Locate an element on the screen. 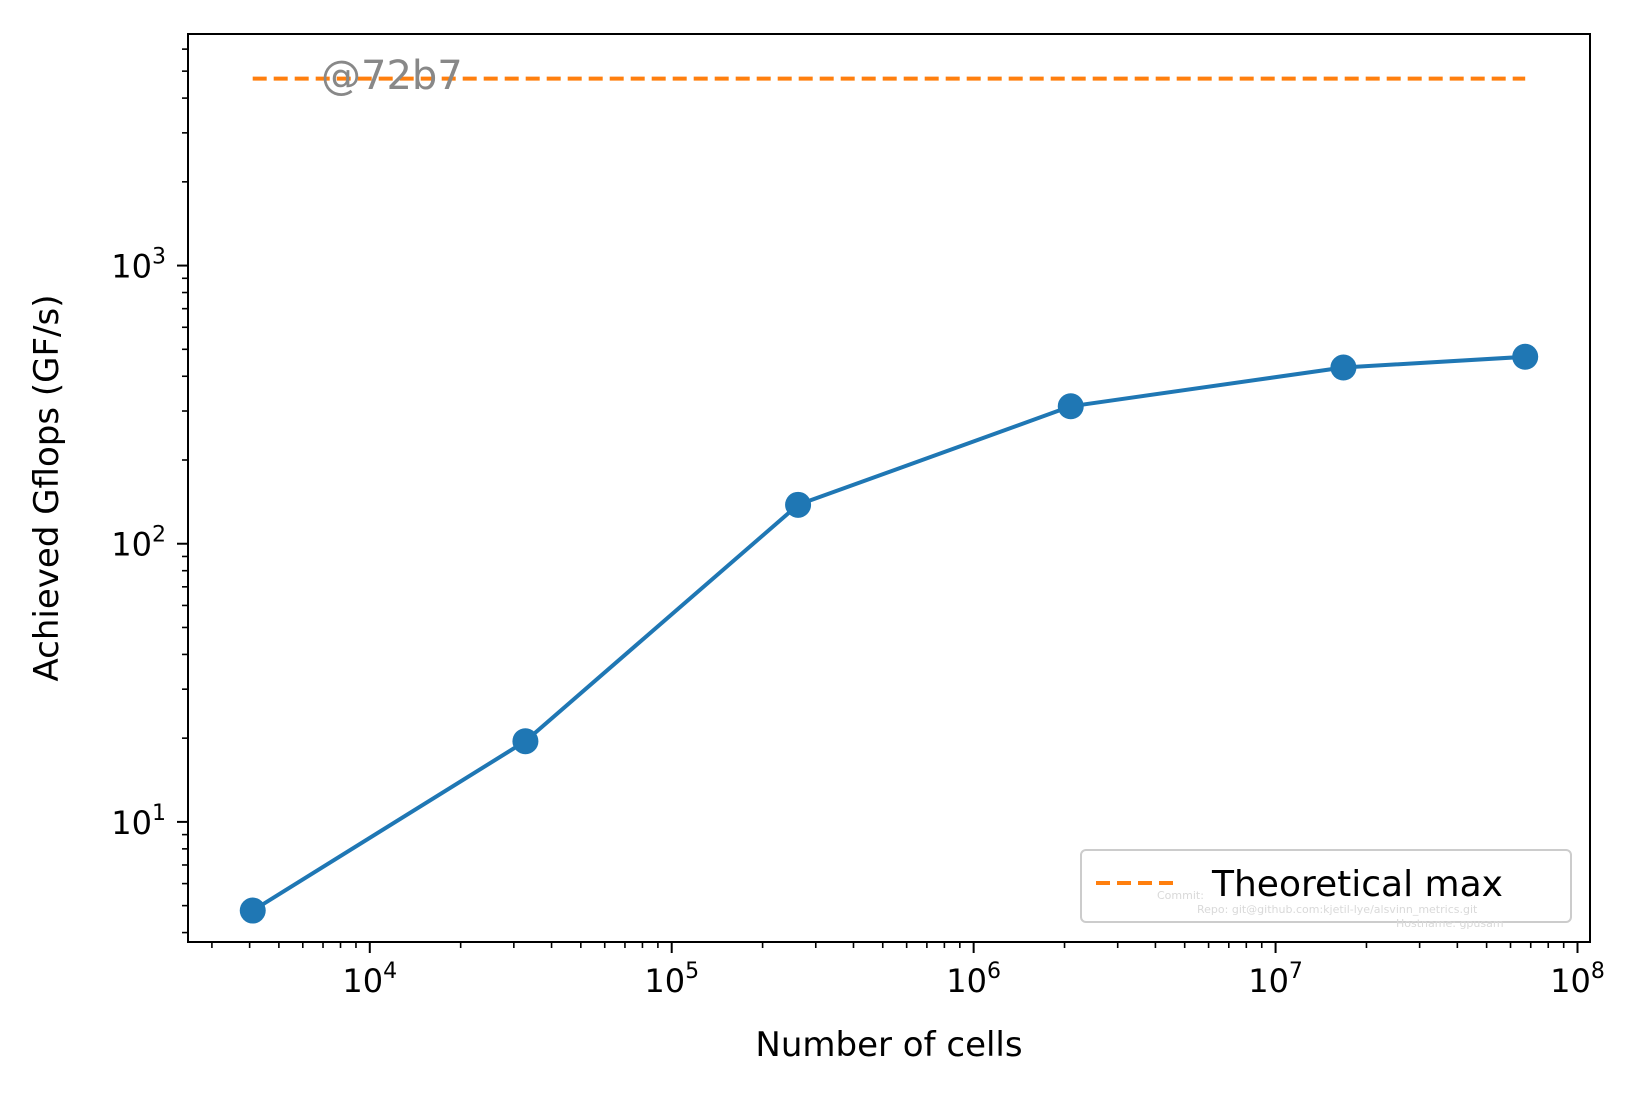  x-tick-label: 104 is located at coordinates (369, 979).